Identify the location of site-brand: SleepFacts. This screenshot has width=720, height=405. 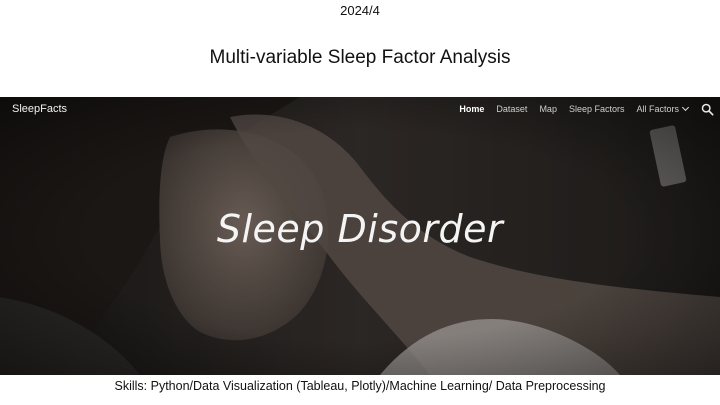
(40, 109).